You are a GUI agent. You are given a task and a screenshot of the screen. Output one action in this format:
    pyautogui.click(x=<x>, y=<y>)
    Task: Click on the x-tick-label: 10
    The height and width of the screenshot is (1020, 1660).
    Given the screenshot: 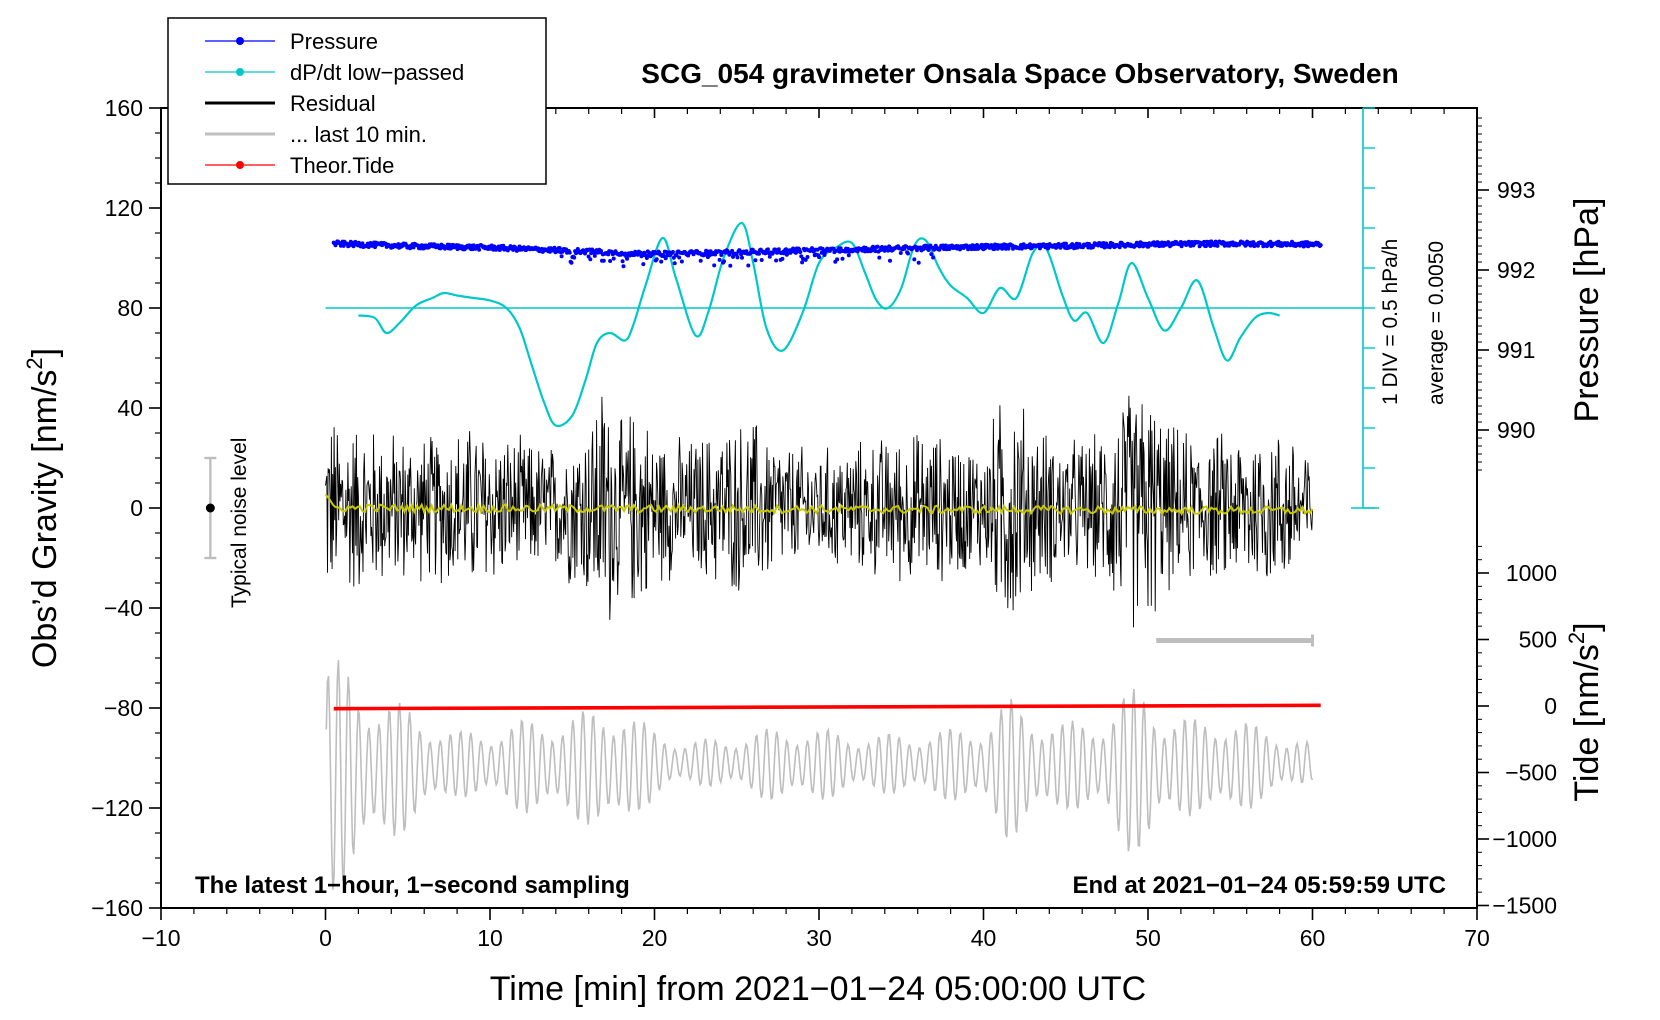 What is the action you would take?
    pyautogui.click(x=490, y=938)
    